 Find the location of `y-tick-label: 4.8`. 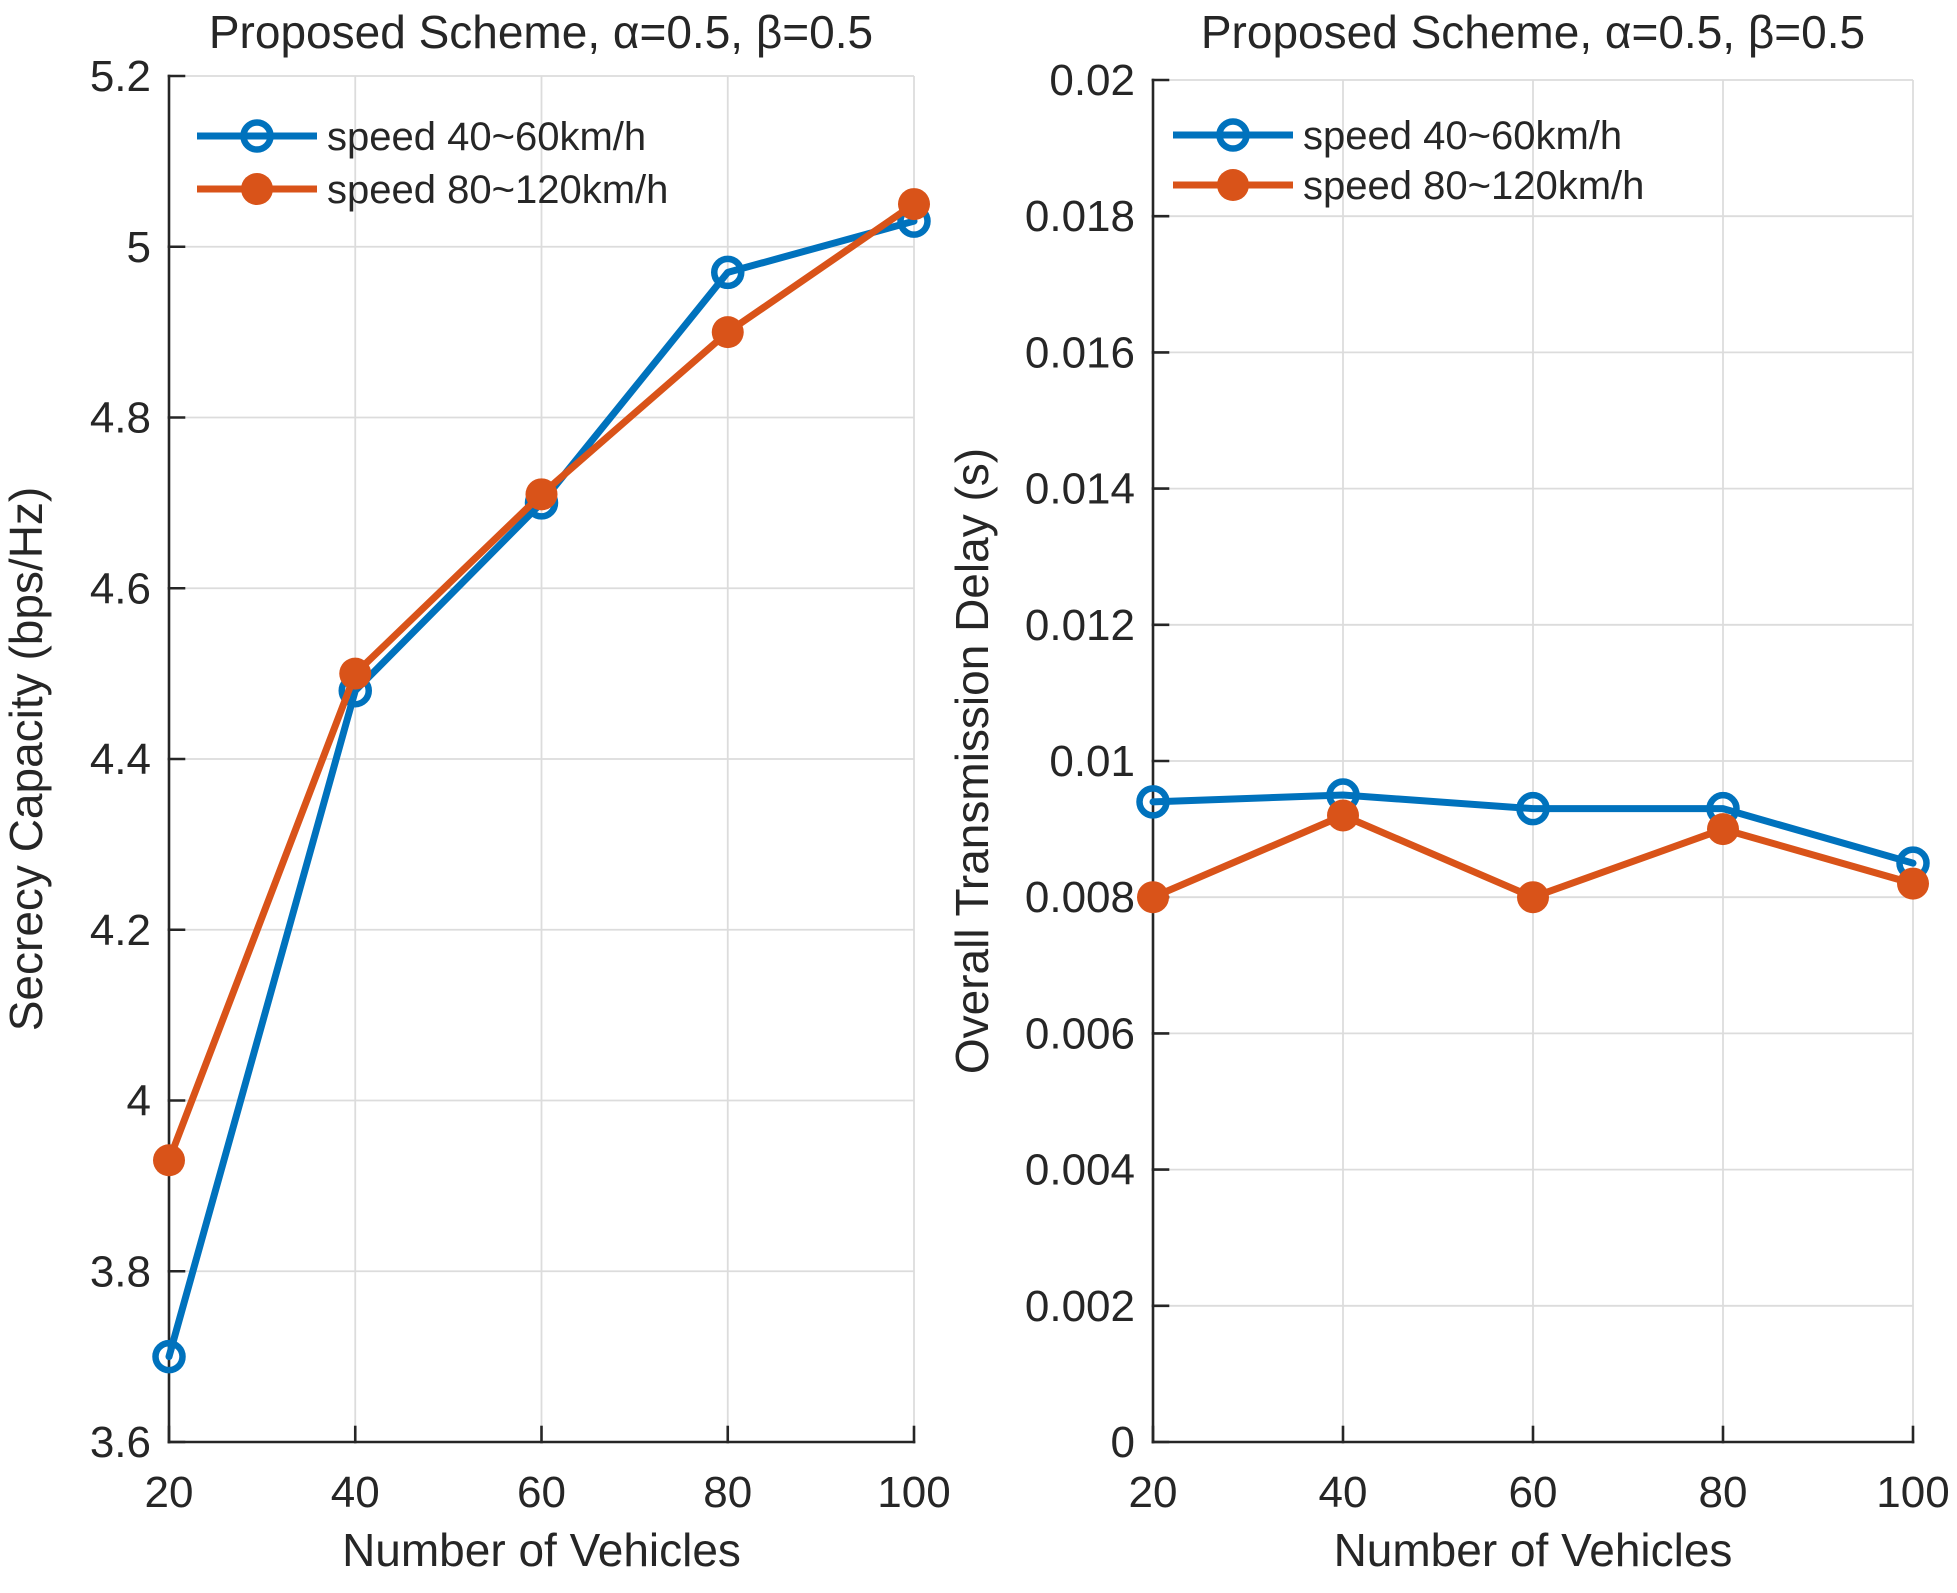

y-tick-label: 4.8 is located at coordinates (120, 418).